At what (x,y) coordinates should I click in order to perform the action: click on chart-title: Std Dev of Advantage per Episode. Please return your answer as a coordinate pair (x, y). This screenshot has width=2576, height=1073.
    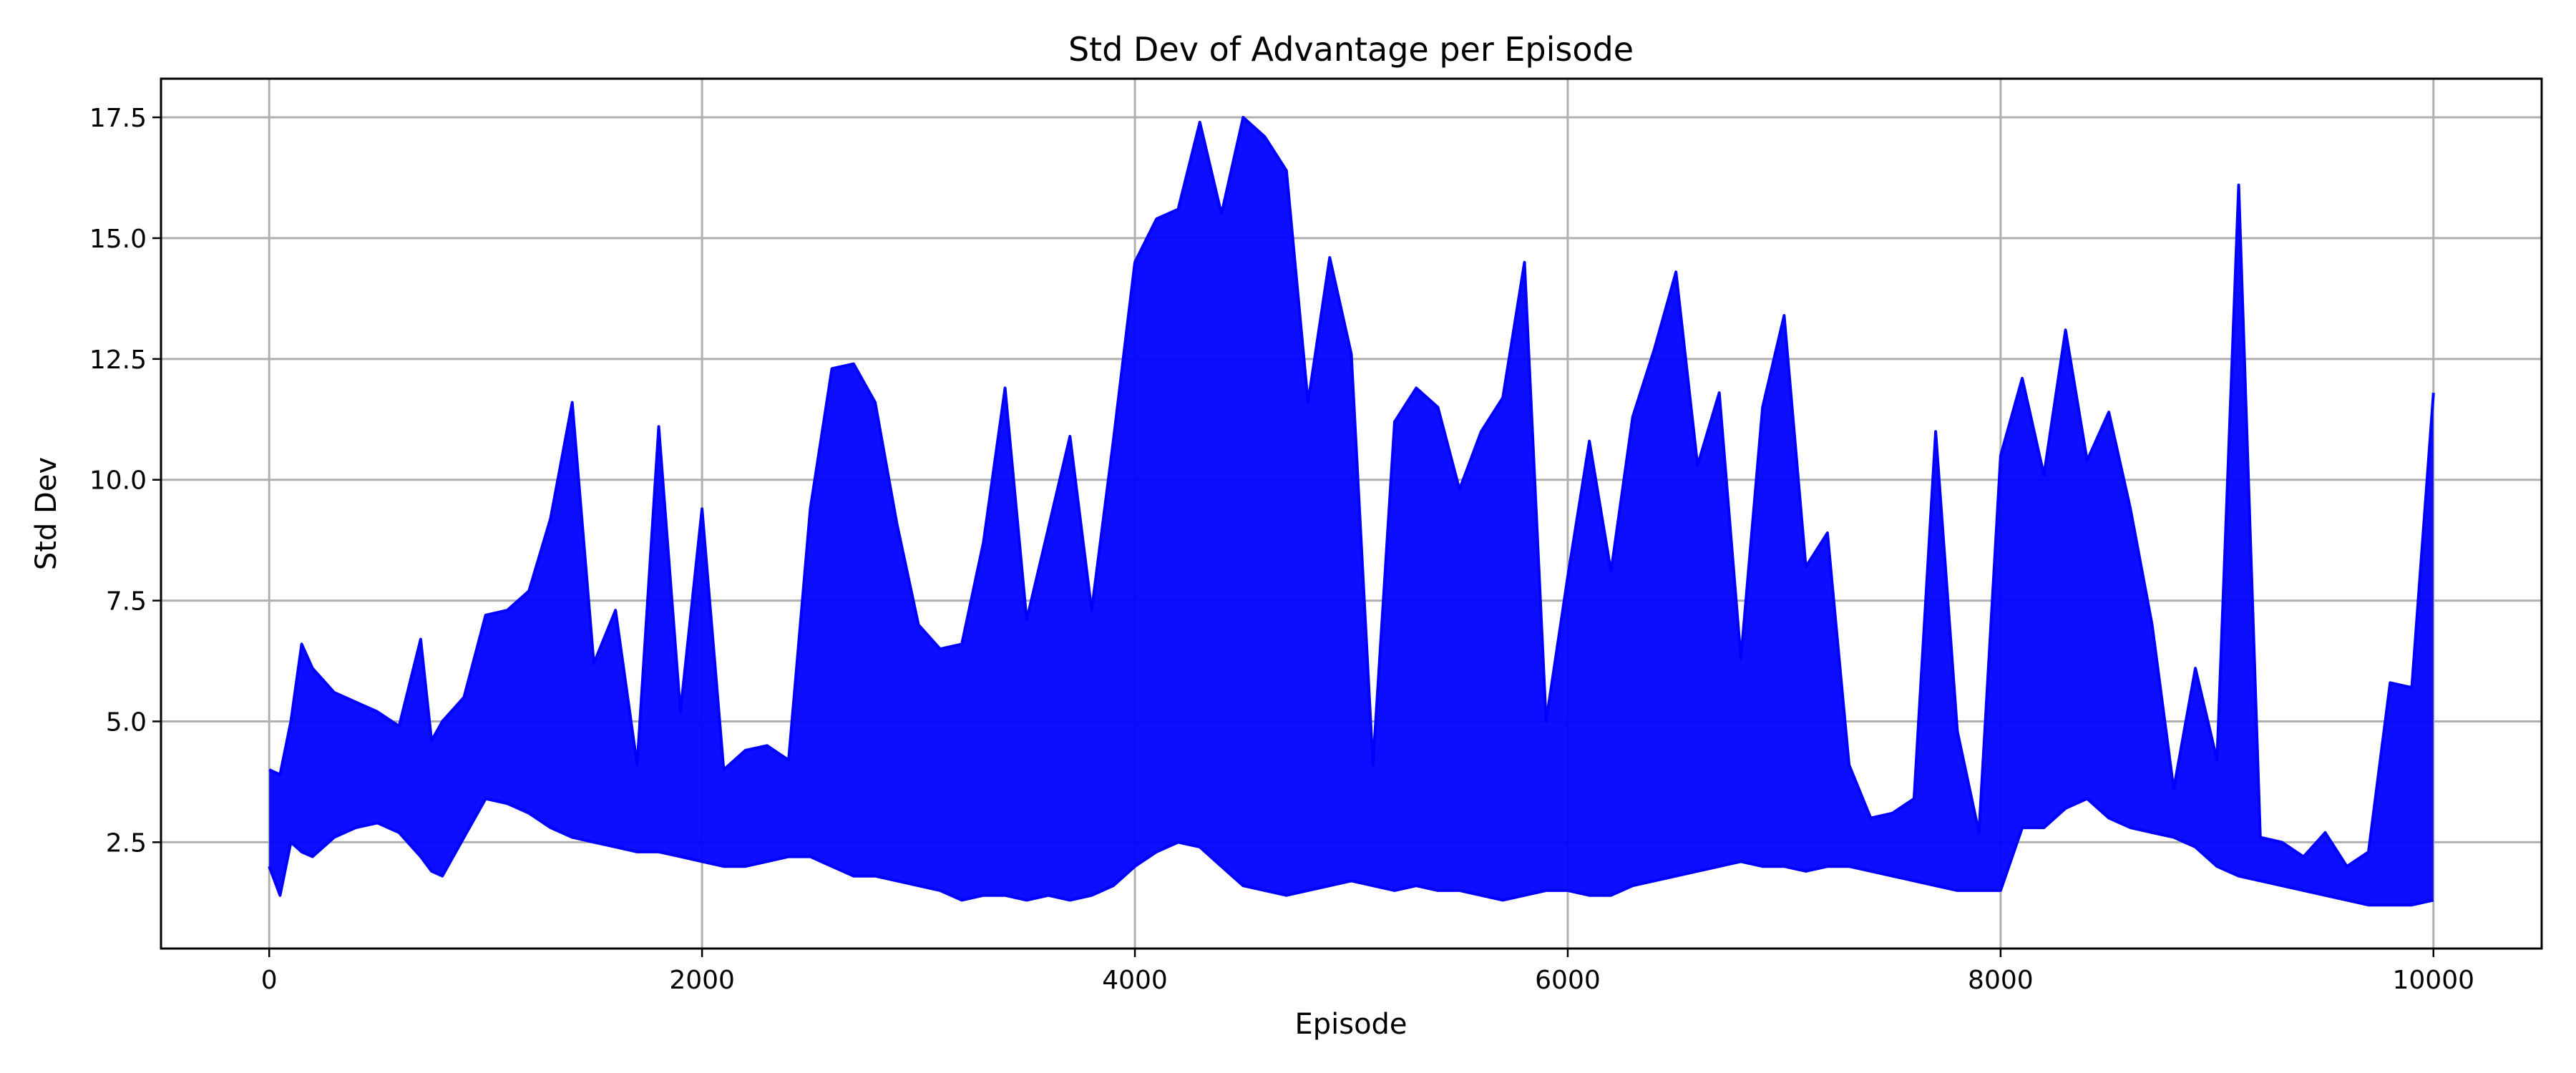
    Looking at the image, I should click on (1351, 49).